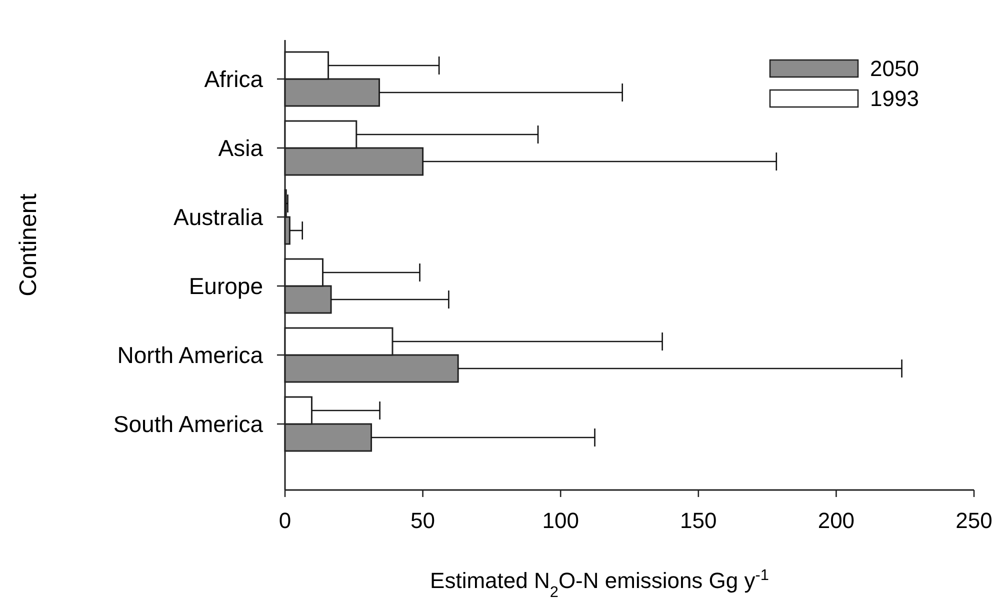 The width and height of the screenshot is (1000, 605). I want to click on y-axis-title: Continent, so click(28, 244).